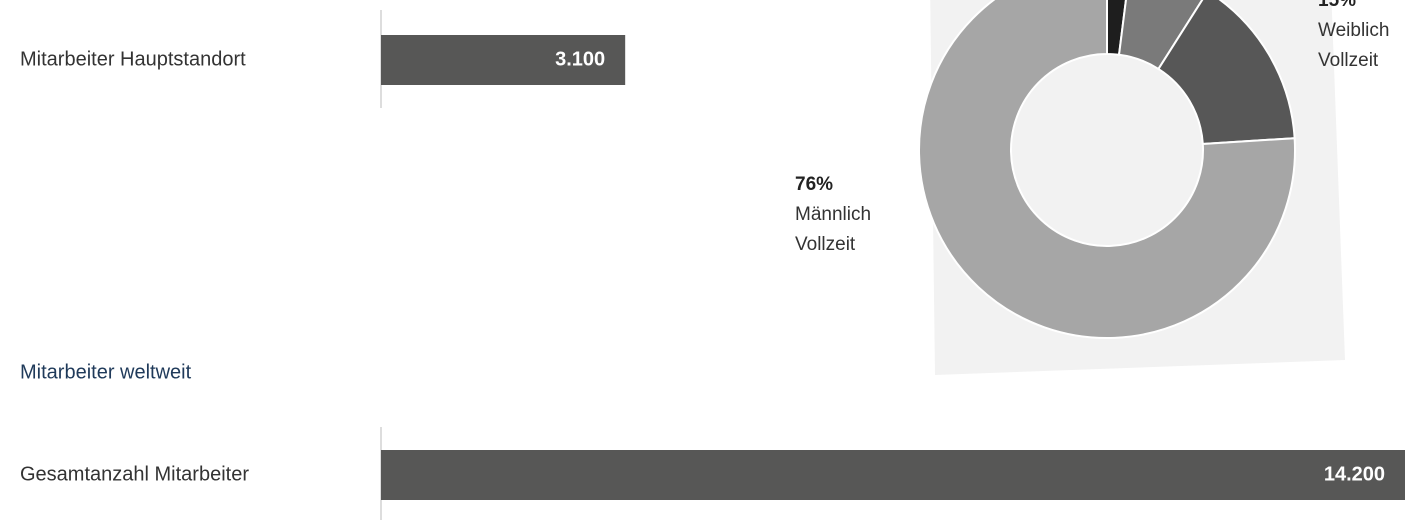 This screenshot has height=520, width=1410. What do you see at coordinates (1160, 35) in the screenshot?
I see `pie-slice` at bounding box center [1160, 35].